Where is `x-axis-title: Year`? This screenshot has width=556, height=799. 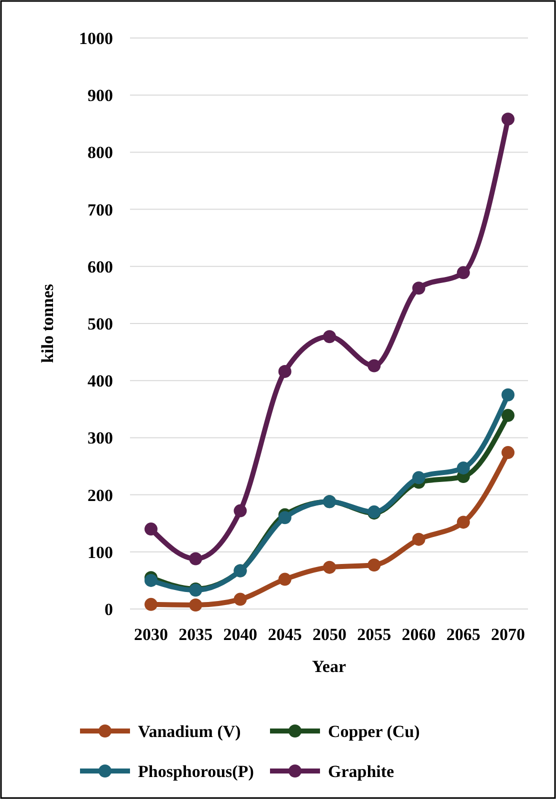 x-axis-title: Year is located at coordinates (329, 666).